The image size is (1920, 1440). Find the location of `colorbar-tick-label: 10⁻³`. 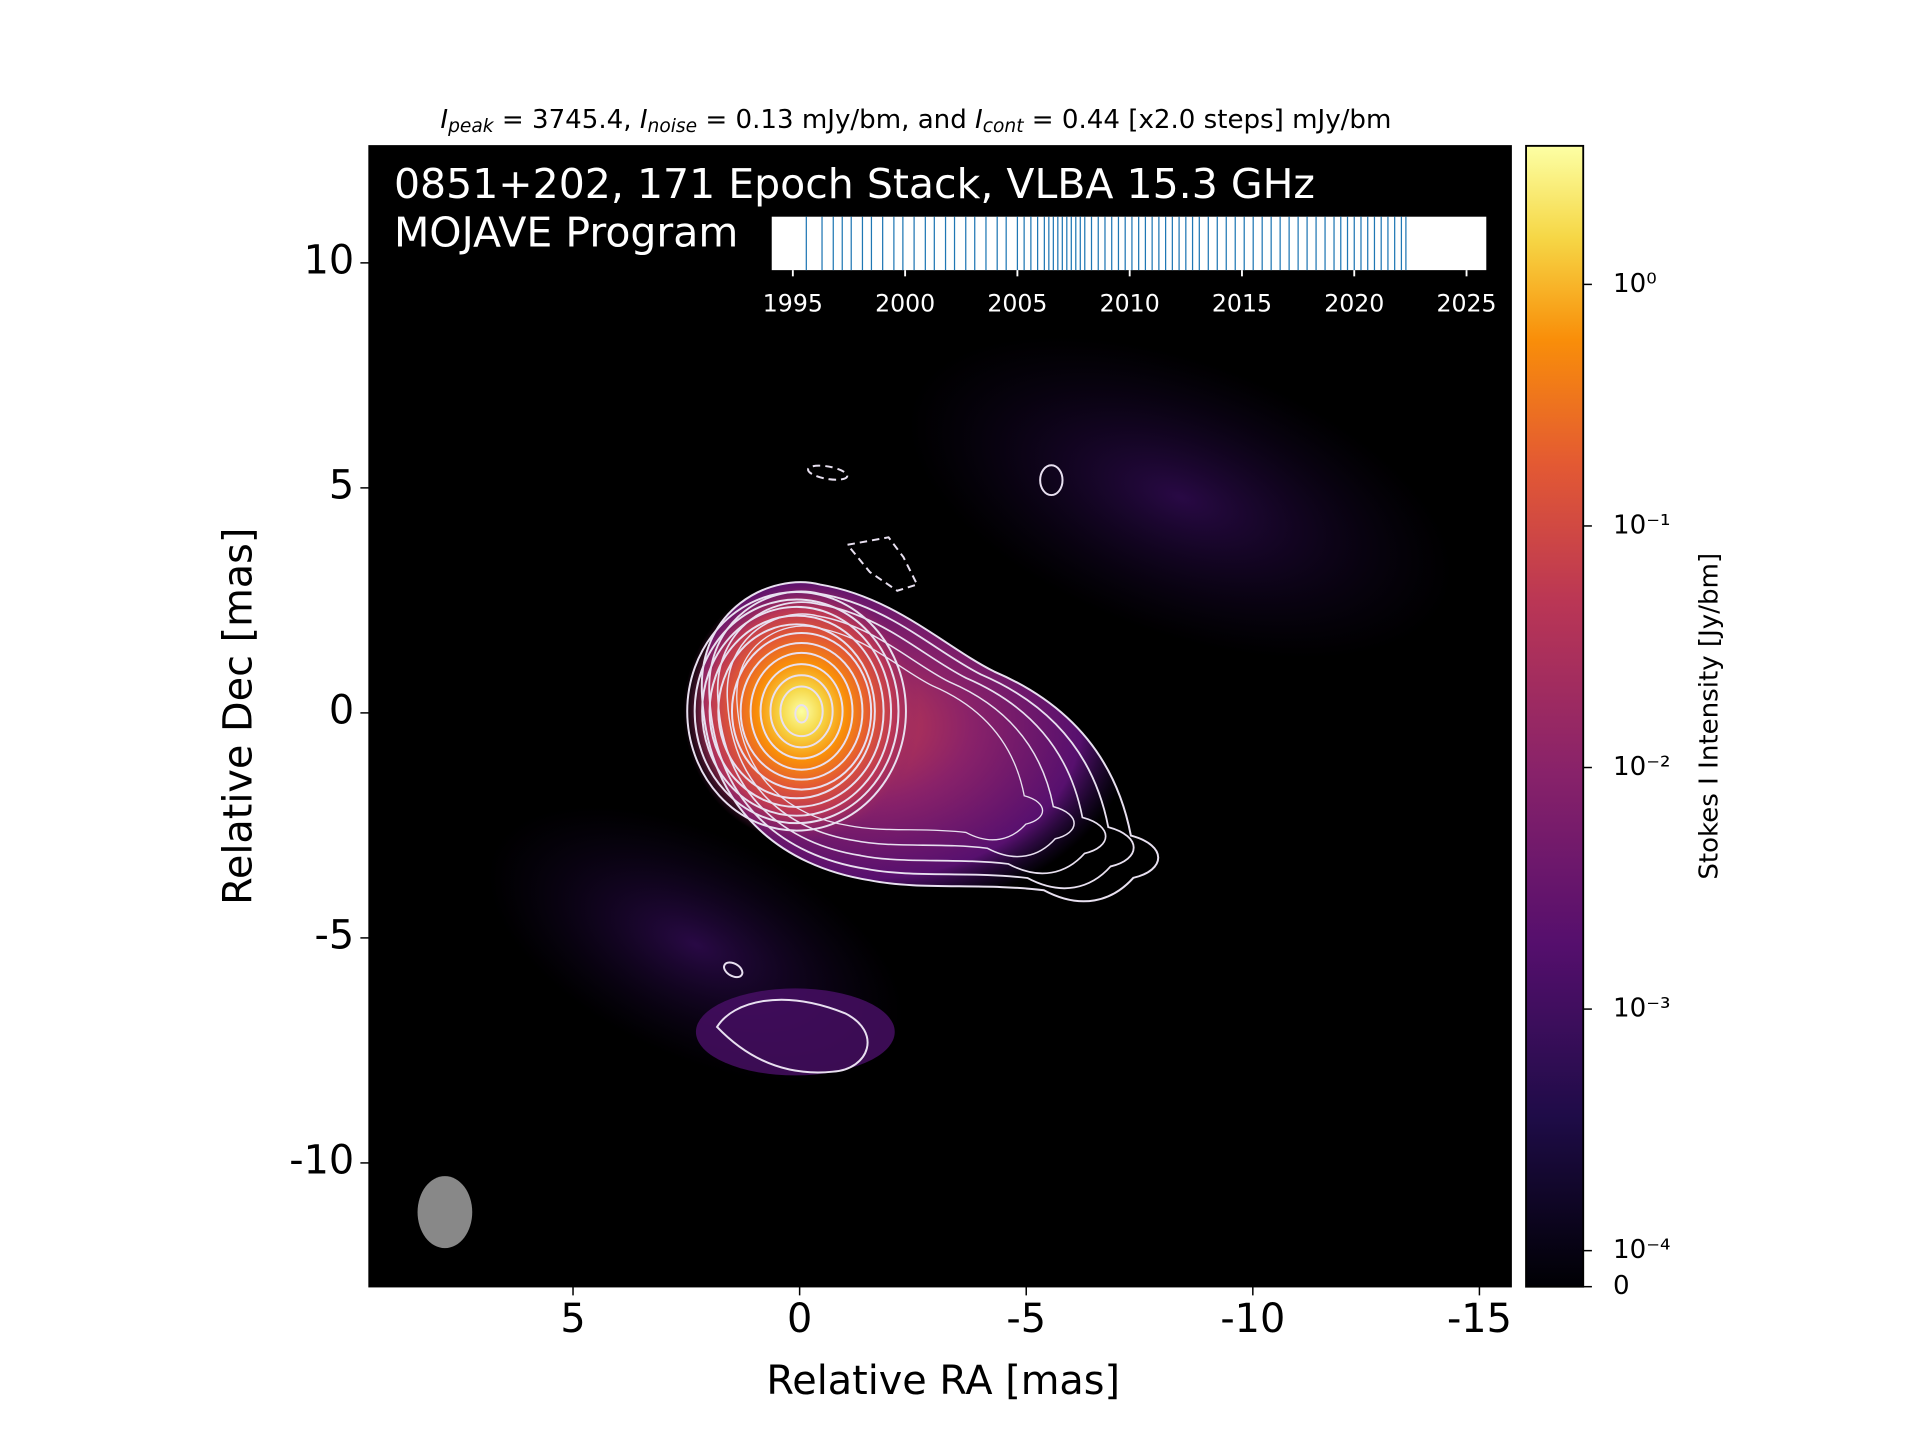

colorbar-tick-label: 10⁻³ is located at coordinates (1641, 1009).